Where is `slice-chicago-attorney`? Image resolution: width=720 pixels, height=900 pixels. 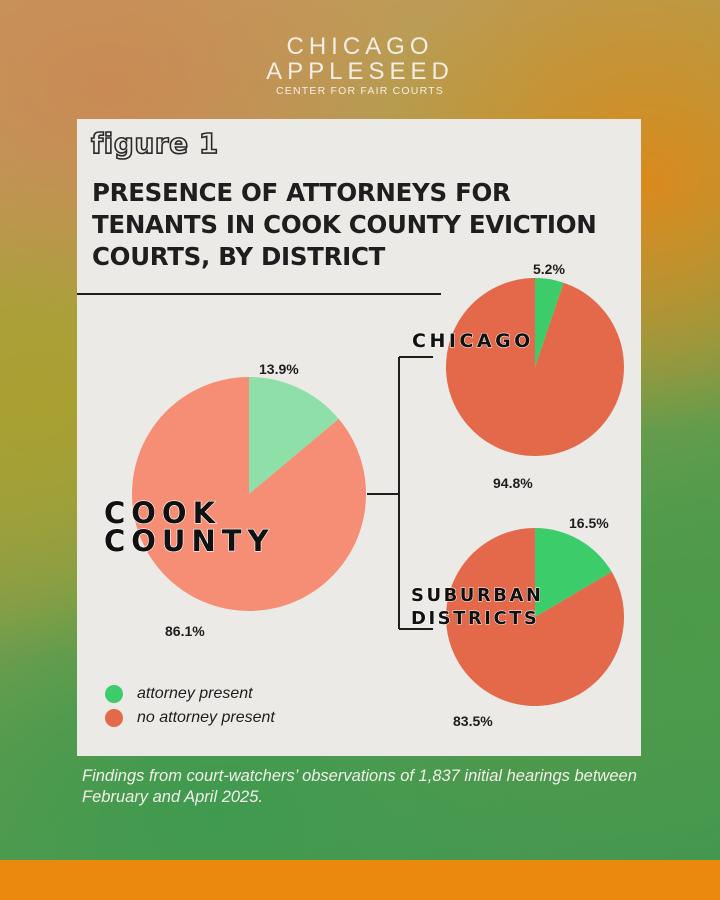
slice-chicago-attorney is located at coordinates (549, 322).